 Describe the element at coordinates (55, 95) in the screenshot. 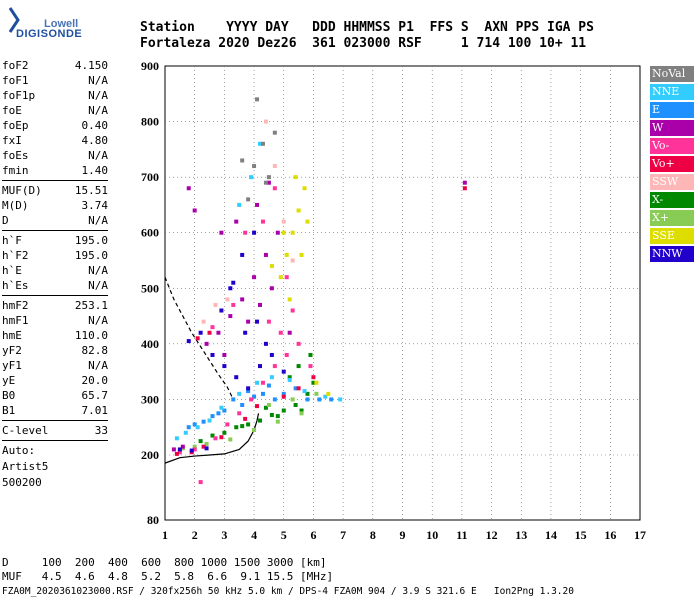

I see `param-row: foF1p N/A` at that location.